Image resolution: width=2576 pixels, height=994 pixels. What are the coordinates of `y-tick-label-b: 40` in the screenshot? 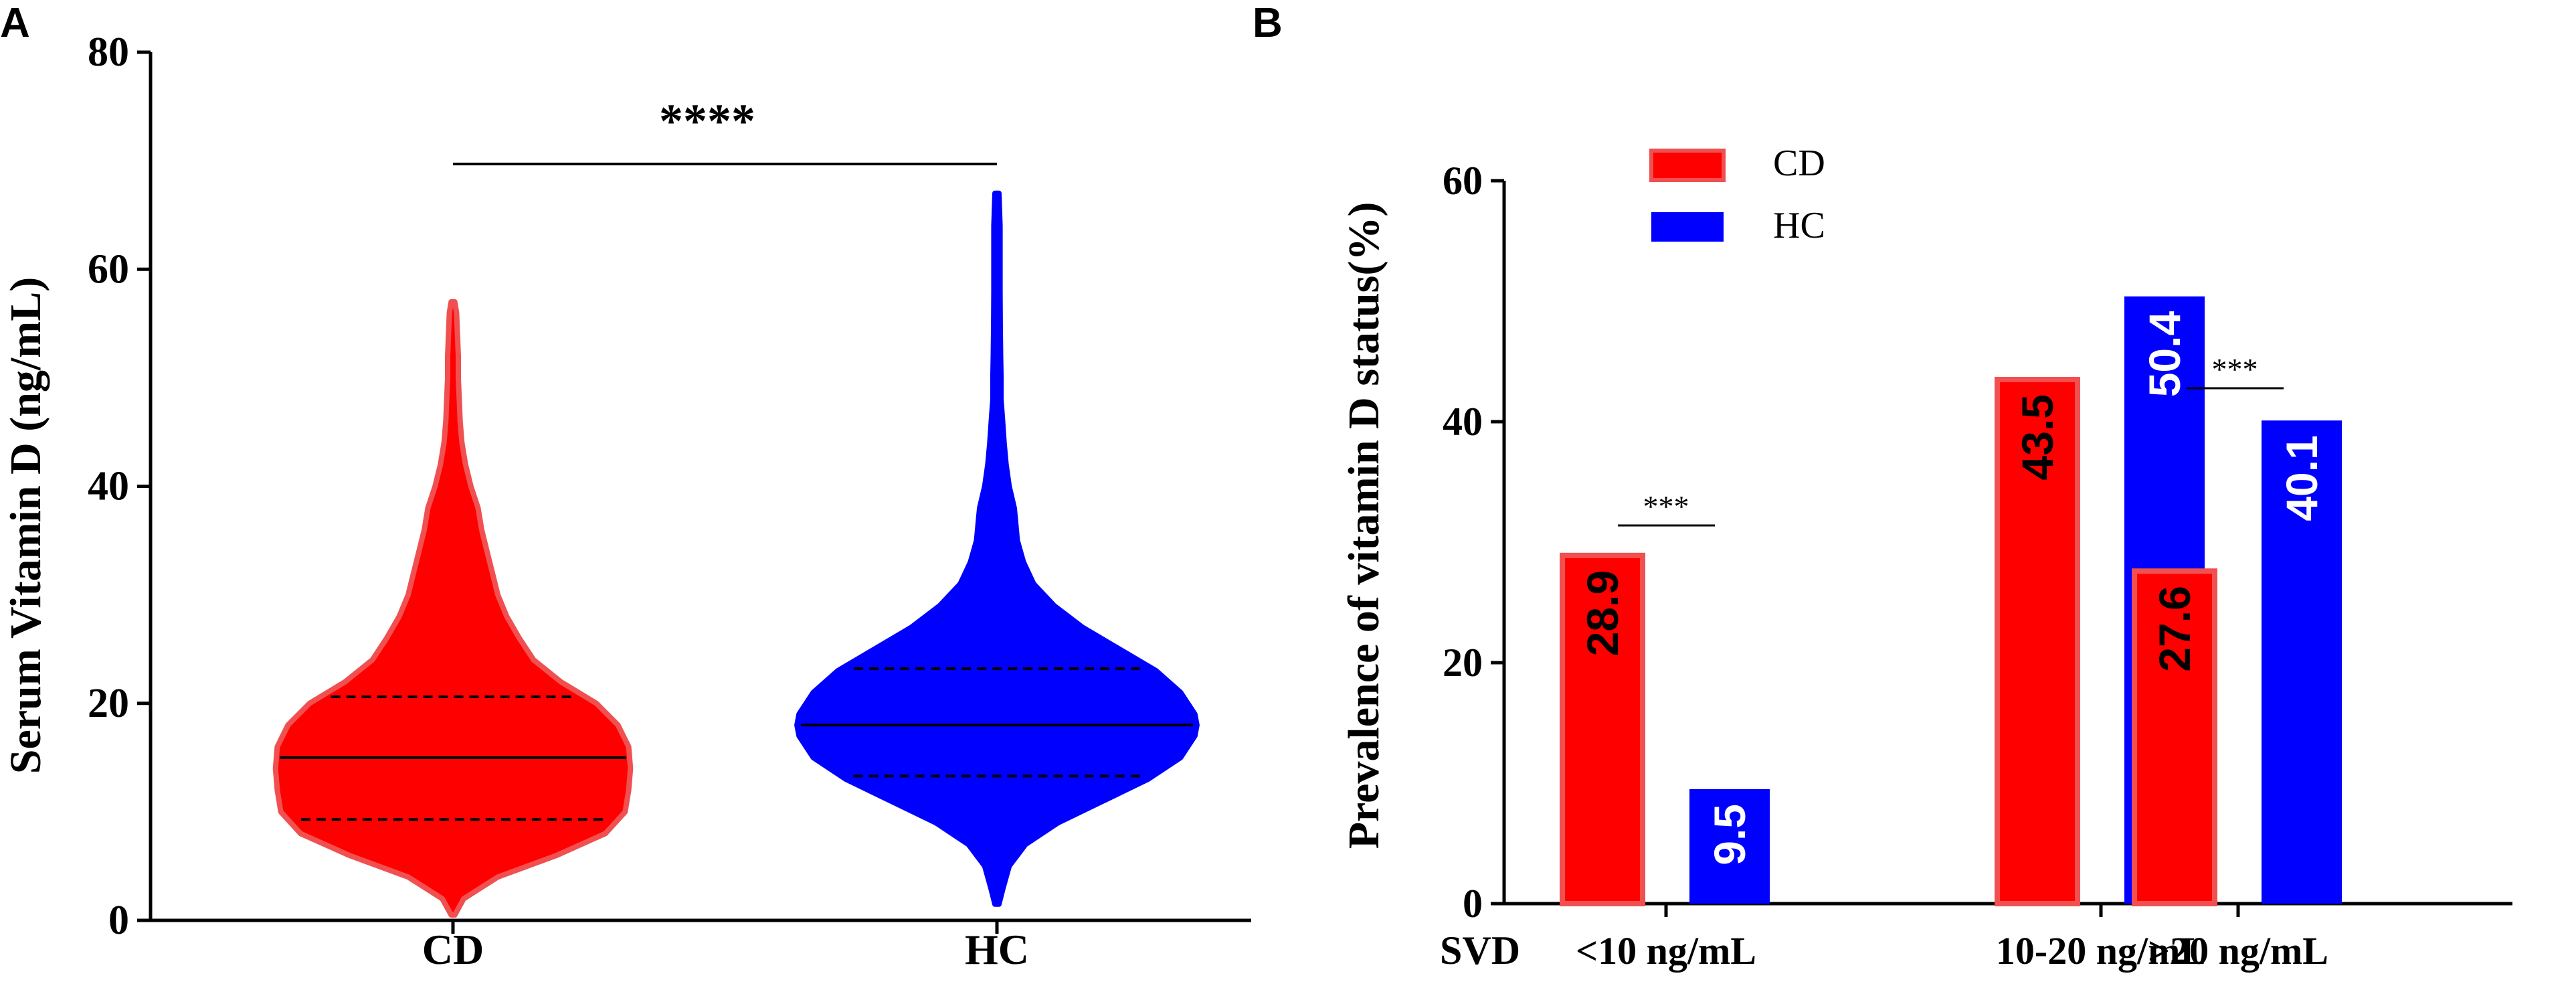 It's located at (1463, 422).